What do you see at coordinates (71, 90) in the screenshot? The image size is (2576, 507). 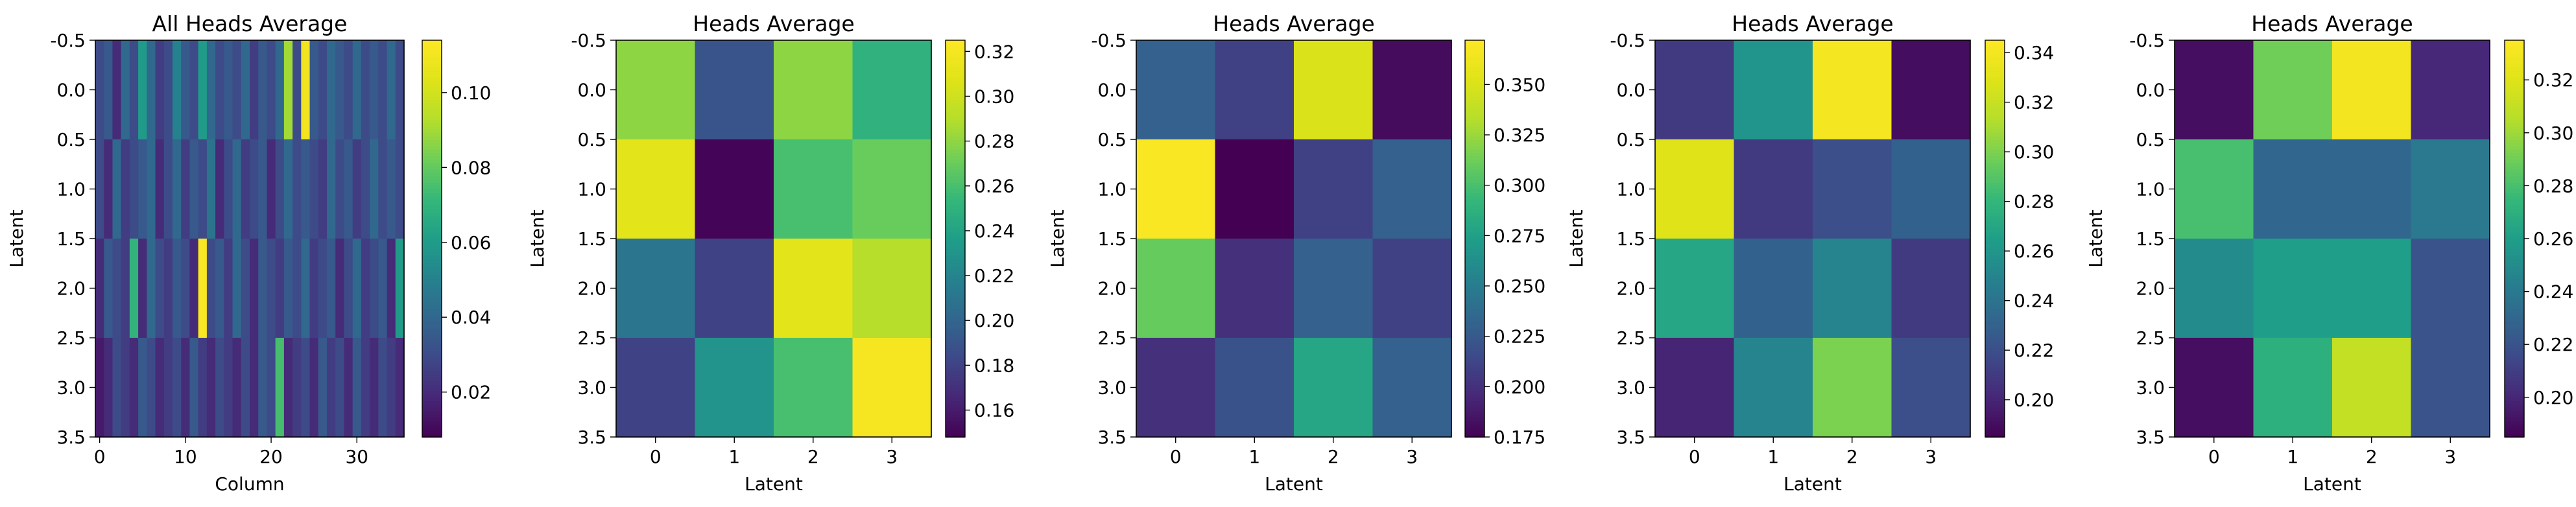 I see `y-tick-label: 0.0` at bounding box center [71, 90].